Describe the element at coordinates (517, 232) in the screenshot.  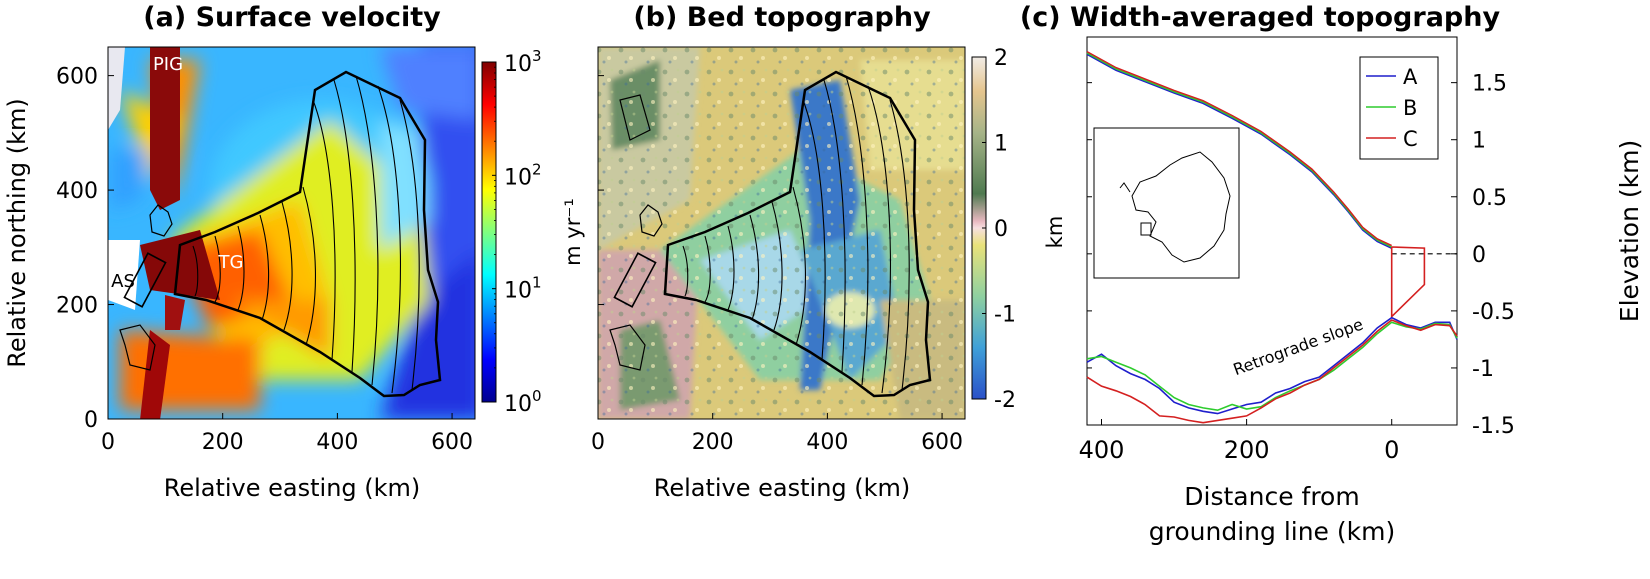
I see `panel-a-colorbar-ticks: 10⁰ 10¹ 10² 10³` at that location.